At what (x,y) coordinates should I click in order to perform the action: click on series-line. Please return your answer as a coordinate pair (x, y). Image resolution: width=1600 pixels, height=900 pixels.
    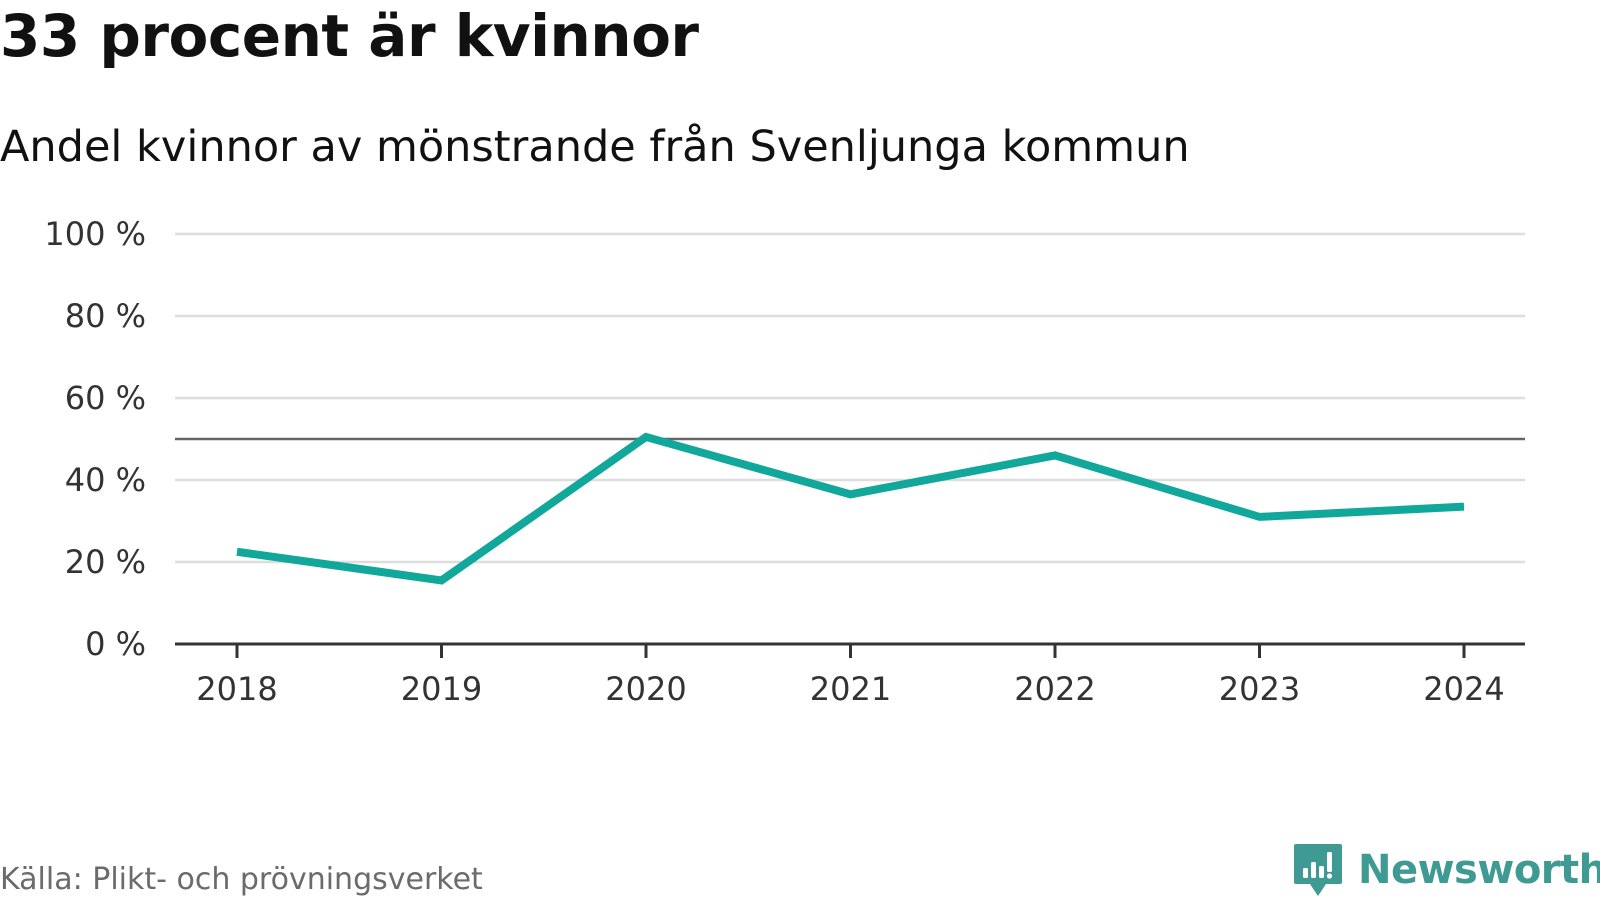
    Looking at the image, I should click on (850, 508).